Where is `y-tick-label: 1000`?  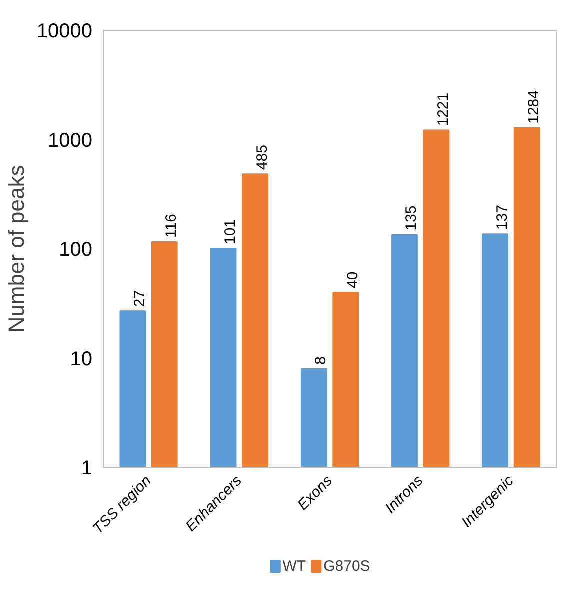
y-tick-label: 1000 is located at coordinates (70, 141).